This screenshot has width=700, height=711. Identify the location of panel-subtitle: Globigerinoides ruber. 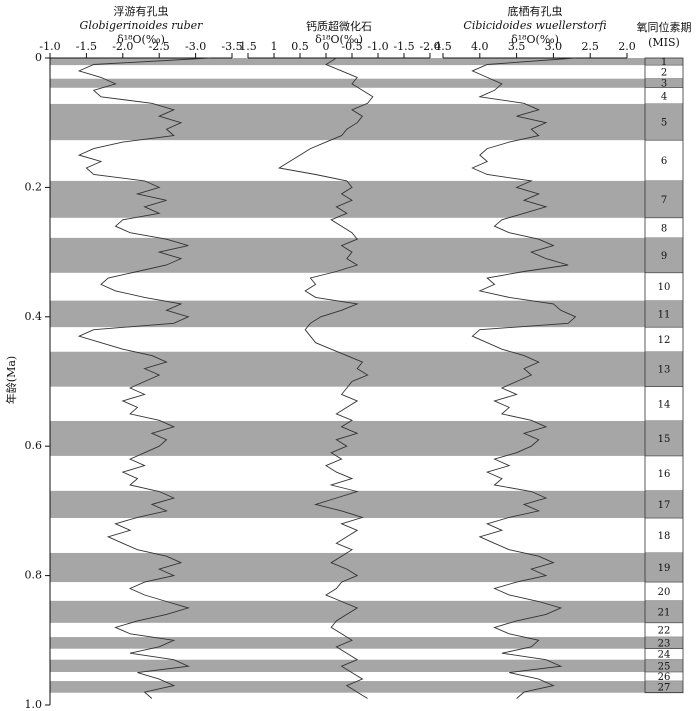
(142, 25).